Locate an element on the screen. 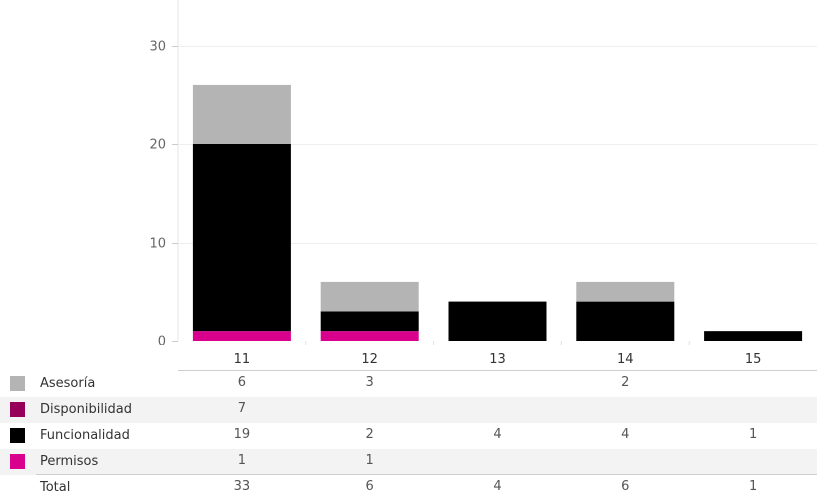  x-category-label: 13 is located at coordinates (497, 359).